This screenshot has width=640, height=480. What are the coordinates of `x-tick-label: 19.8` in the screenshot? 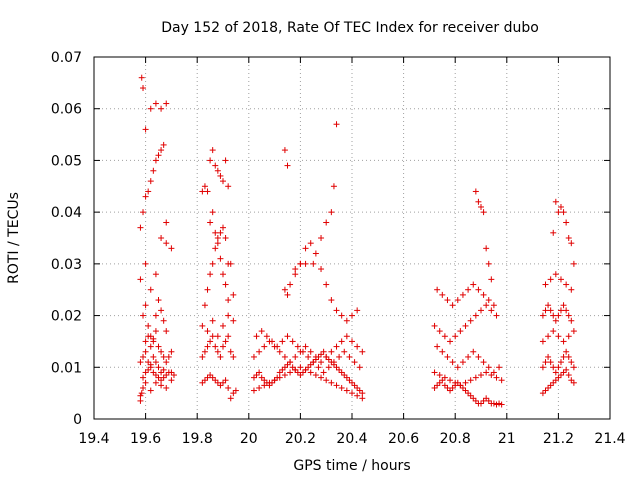 It's located at (197, 439).